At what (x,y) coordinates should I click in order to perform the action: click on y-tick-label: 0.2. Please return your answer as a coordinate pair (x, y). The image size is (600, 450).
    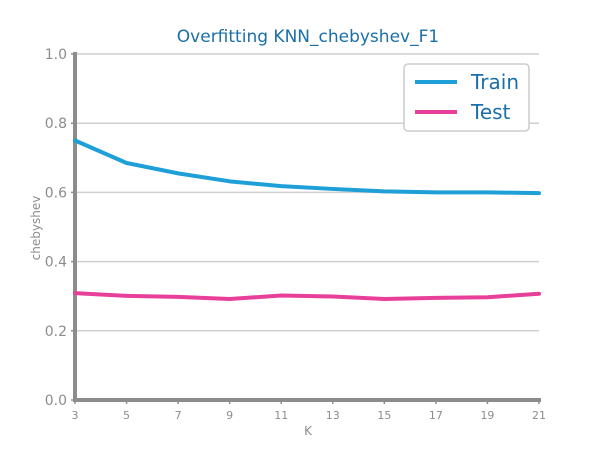
    Looking at the image, I should click on (56, 332).